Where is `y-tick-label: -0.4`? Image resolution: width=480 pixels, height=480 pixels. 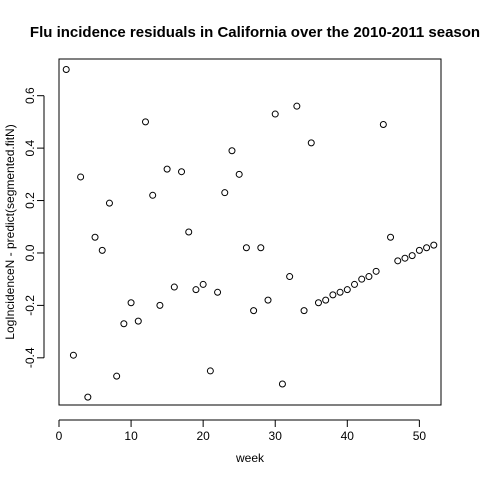
y-tick-label: -0.4 is located at coordinates (30, 357).